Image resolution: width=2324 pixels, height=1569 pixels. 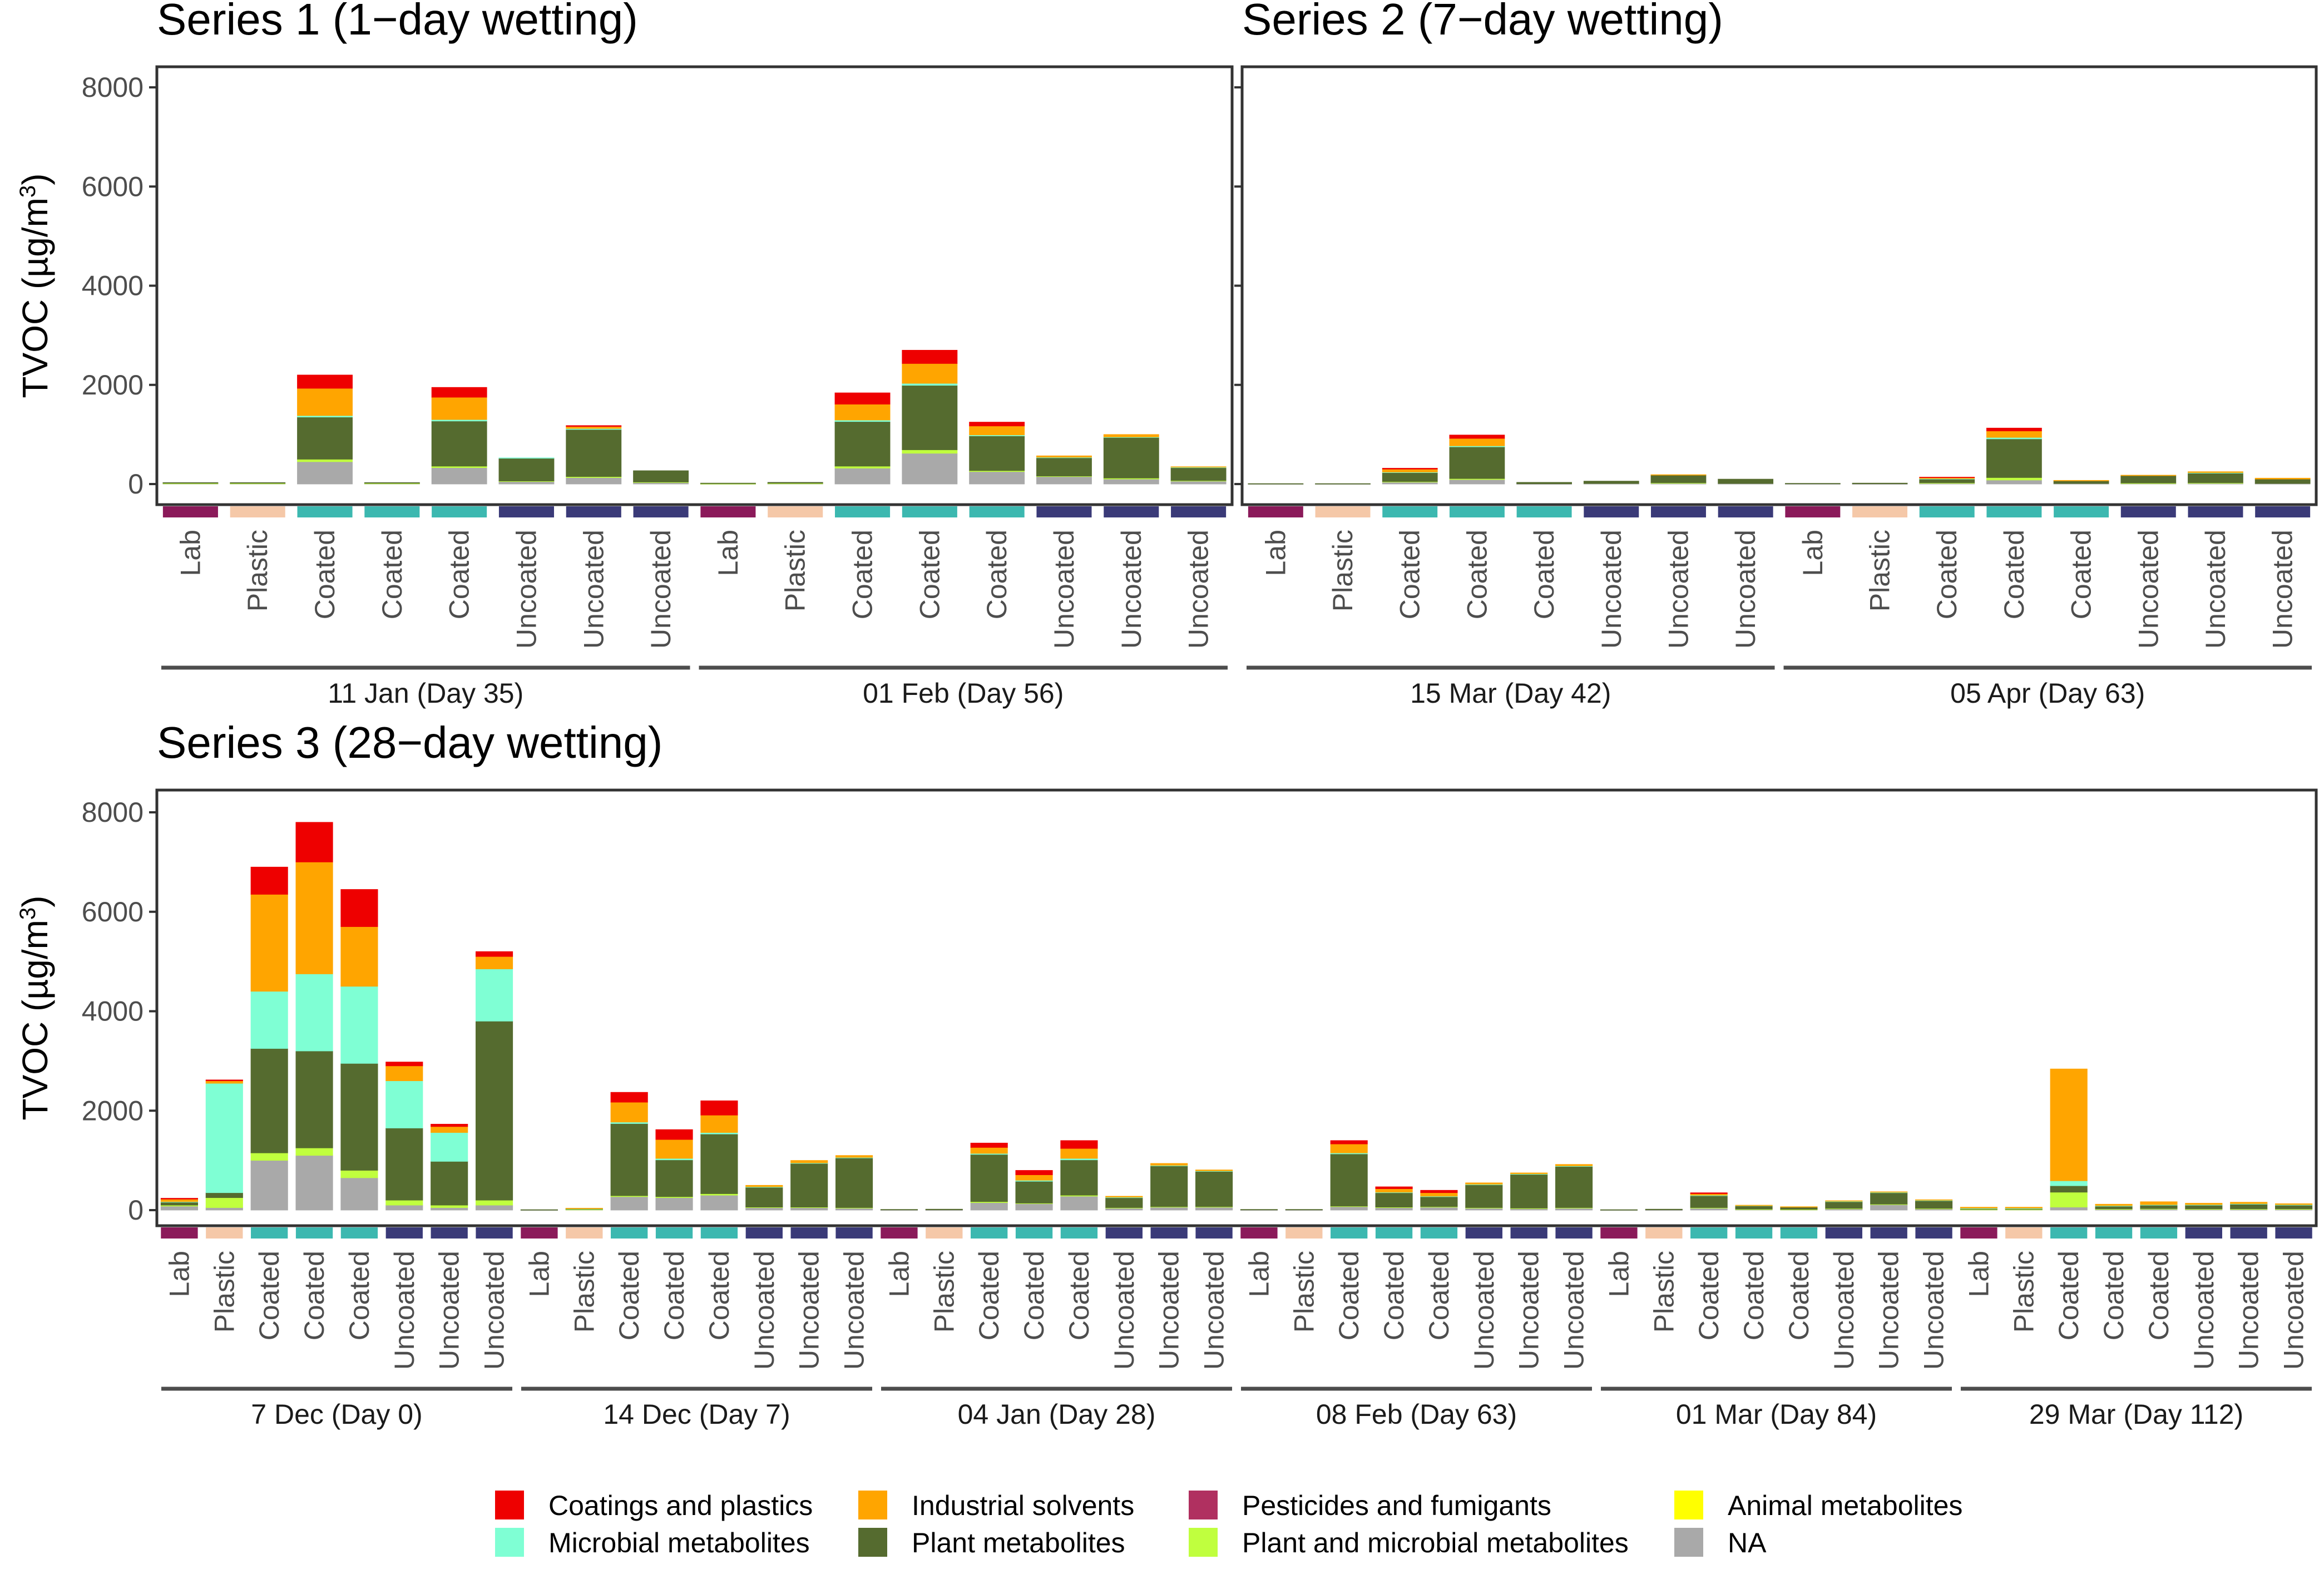 What do you see at coordinates (719, 1194) in the screenshot?
I see `bar-segment-plant-and-microbial-metabolites` at bounding box center [719, 1194].